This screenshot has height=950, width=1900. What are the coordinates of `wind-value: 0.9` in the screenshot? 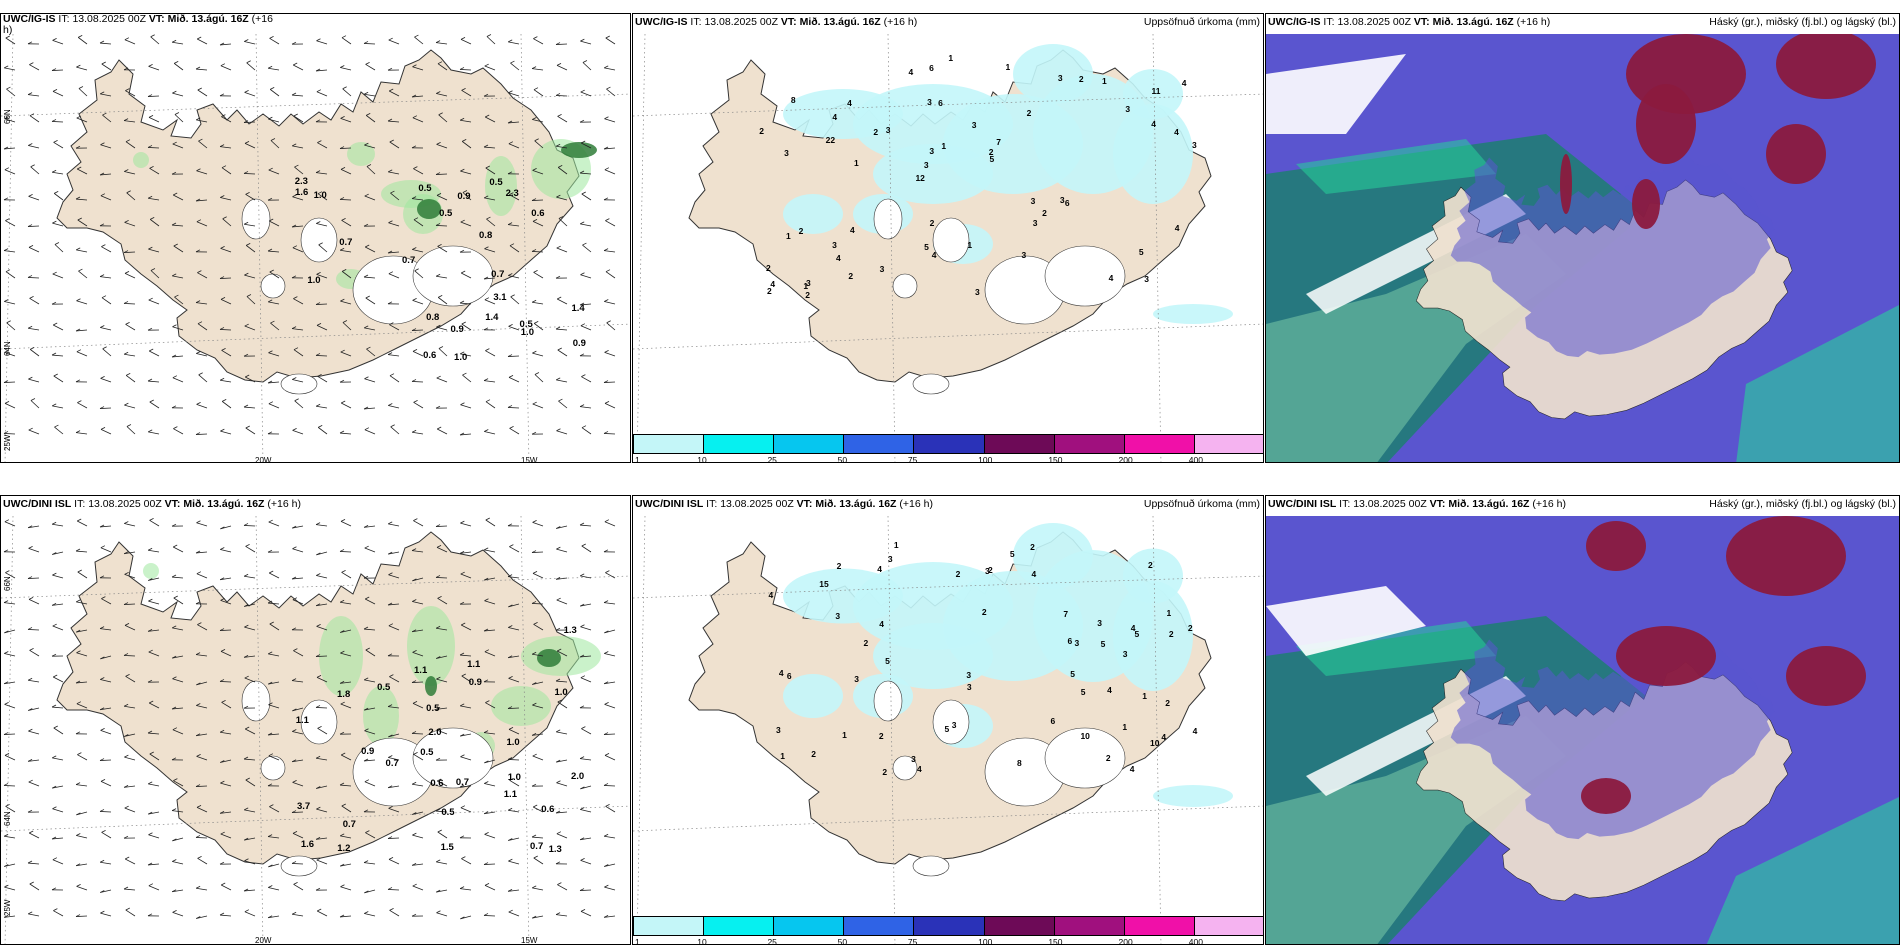 It's located at (368, 752).